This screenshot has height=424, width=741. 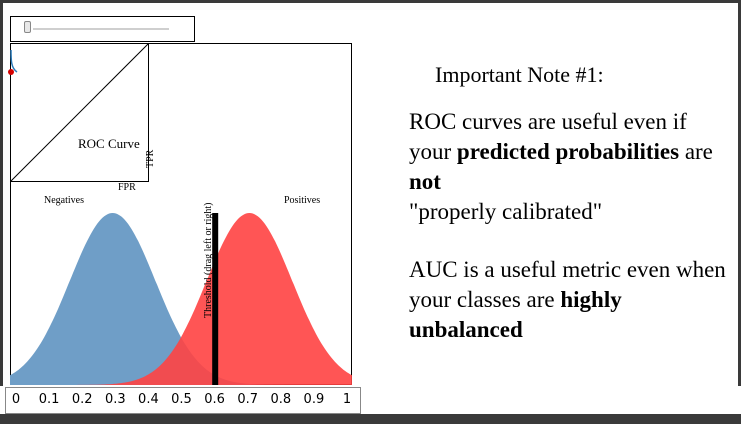 I want to click on x-tick-label: 0.2, so click(x=82, y=399).